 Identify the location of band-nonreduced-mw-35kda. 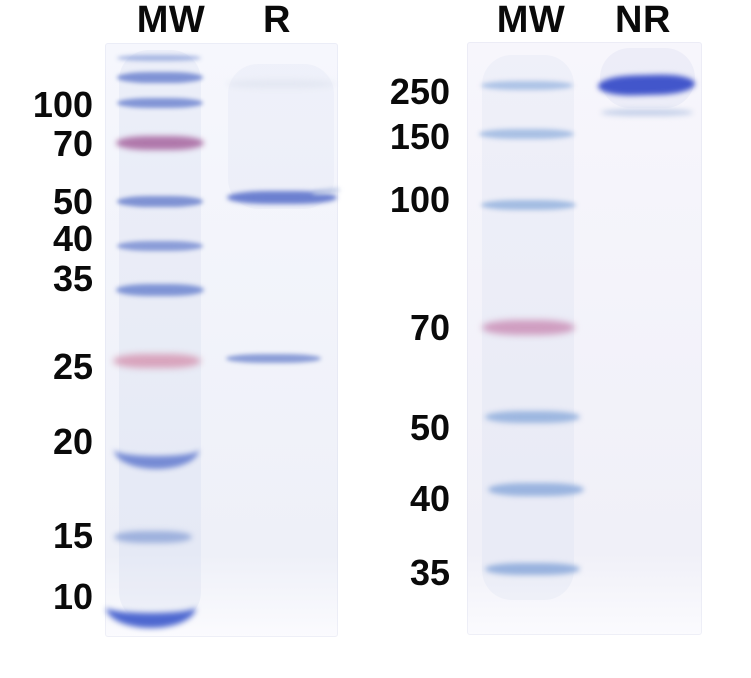
(532, 569).